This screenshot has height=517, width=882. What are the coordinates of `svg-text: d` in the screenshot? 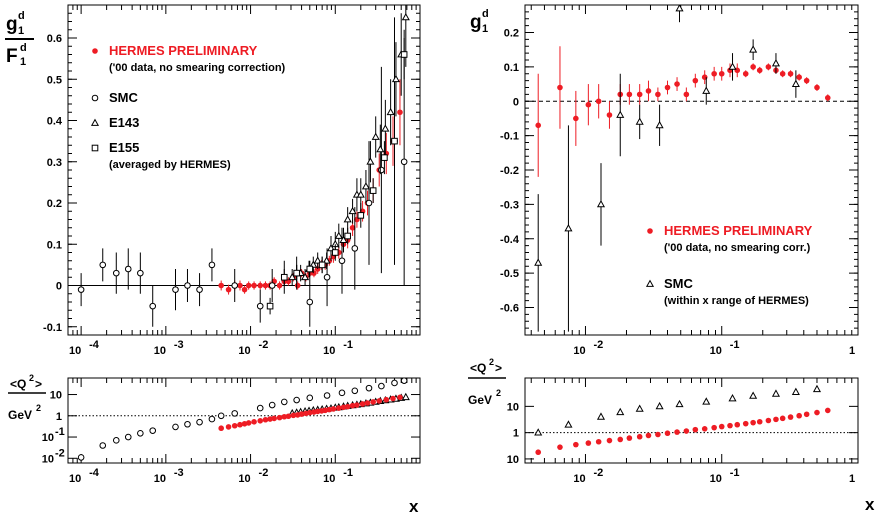 It's located at (21, 16).